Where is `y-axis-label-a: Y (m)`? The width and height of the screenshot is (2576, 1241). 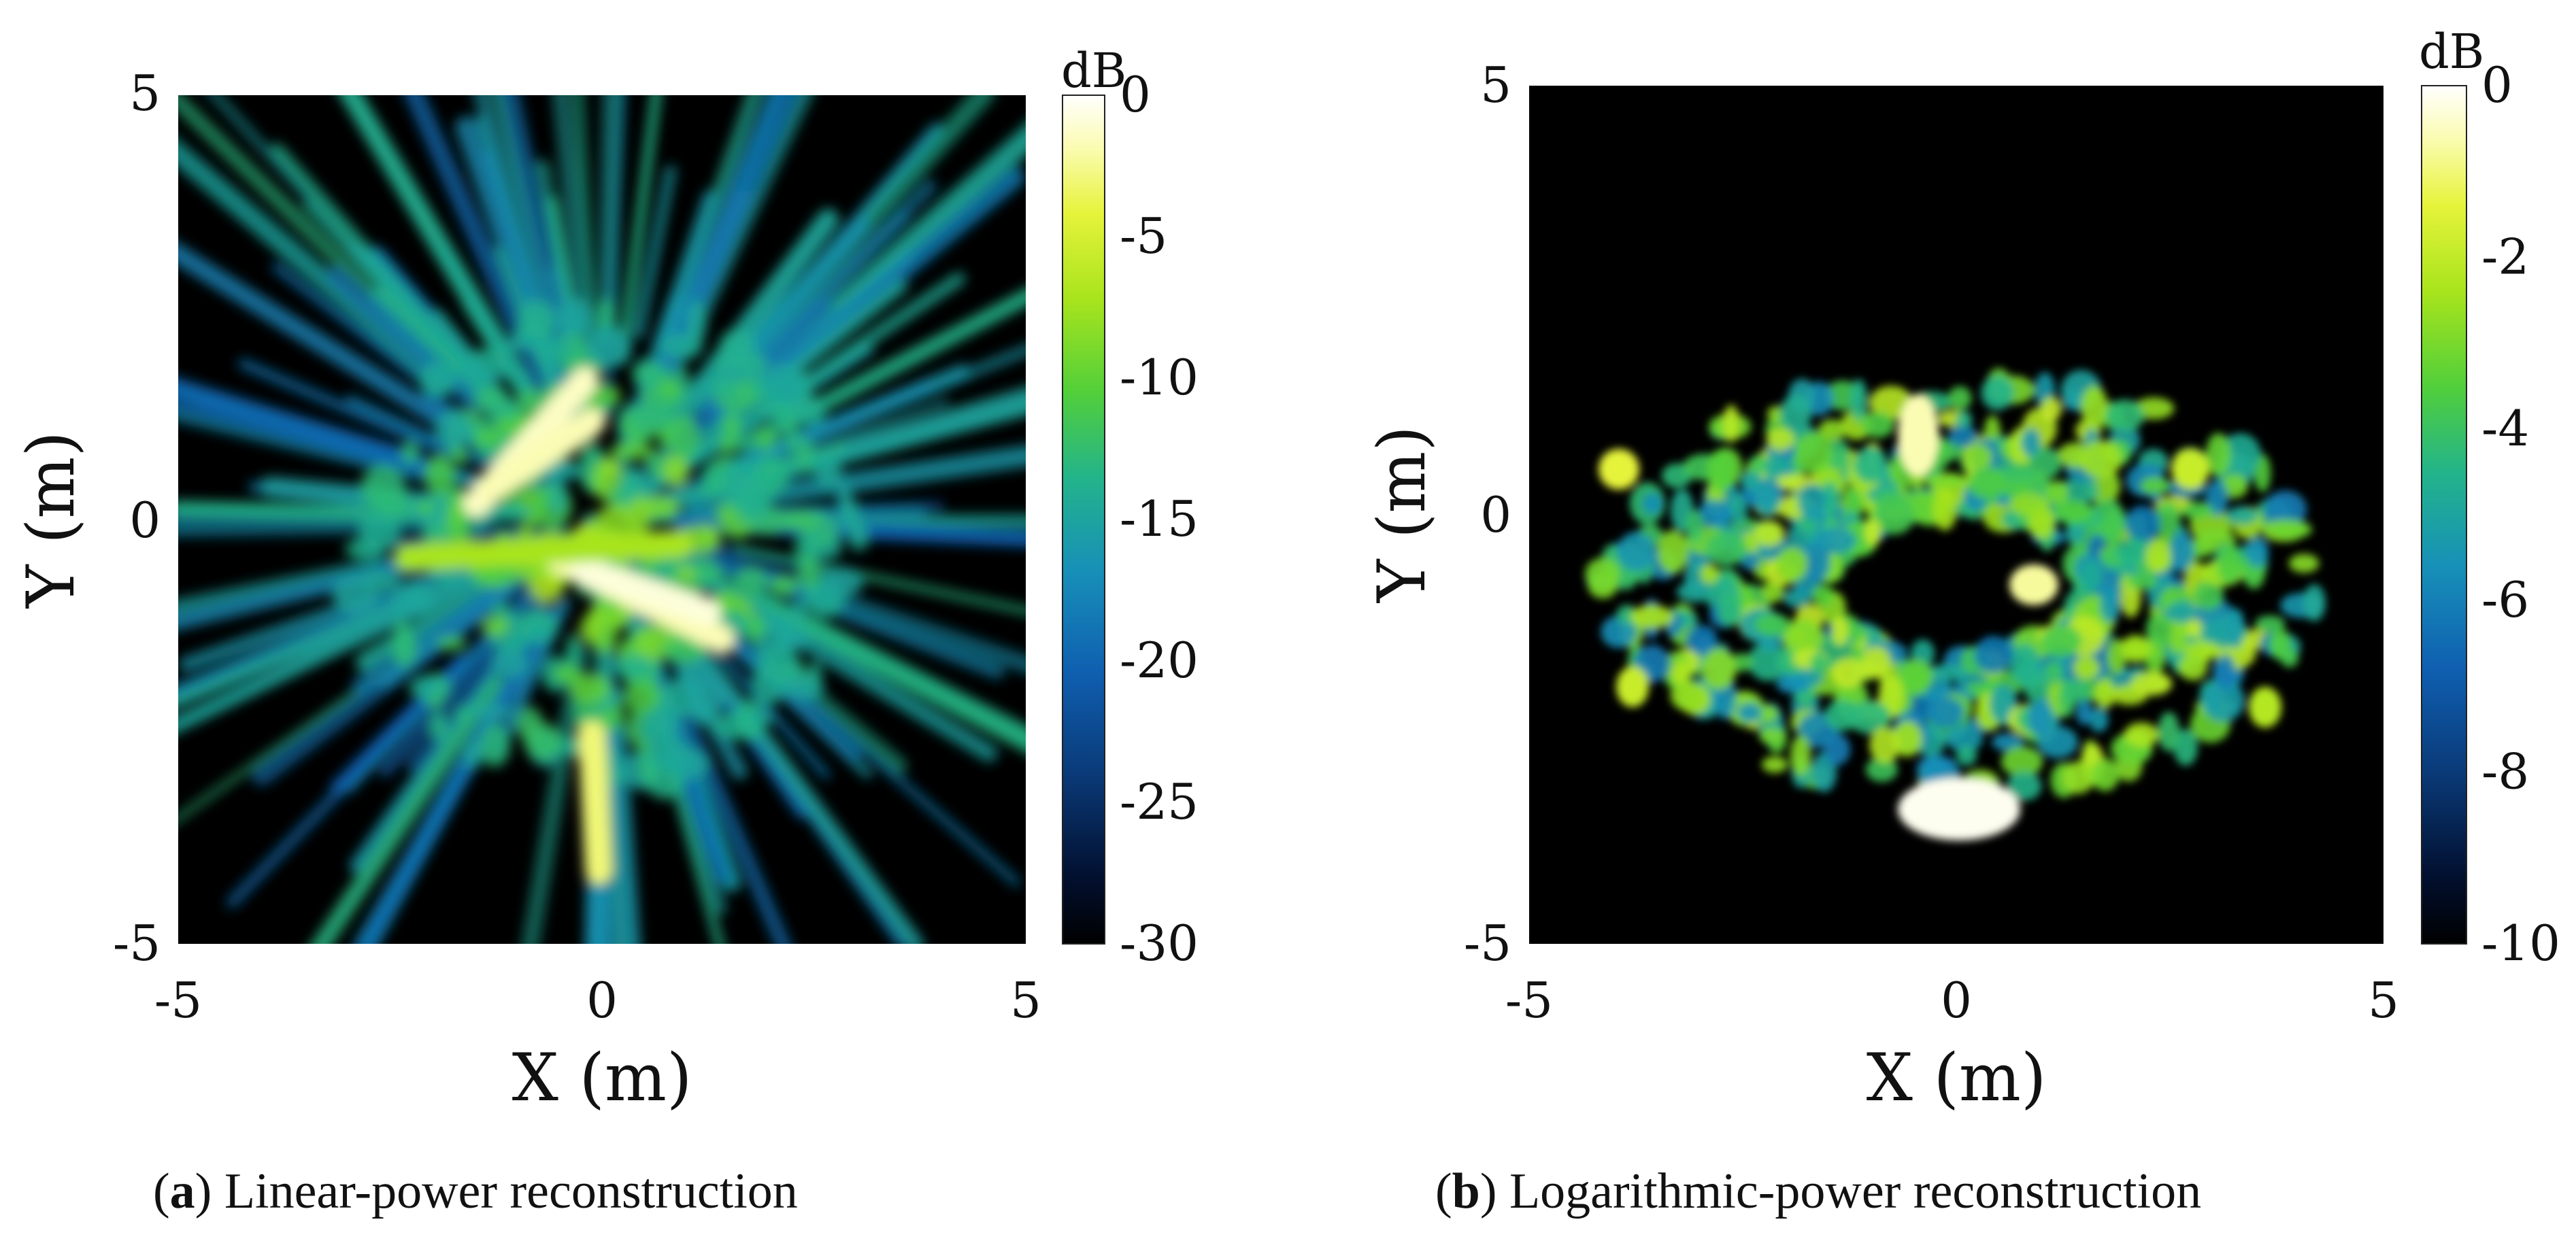
y-axis-label-a: Y (m) is located at coordinates (51, 520).